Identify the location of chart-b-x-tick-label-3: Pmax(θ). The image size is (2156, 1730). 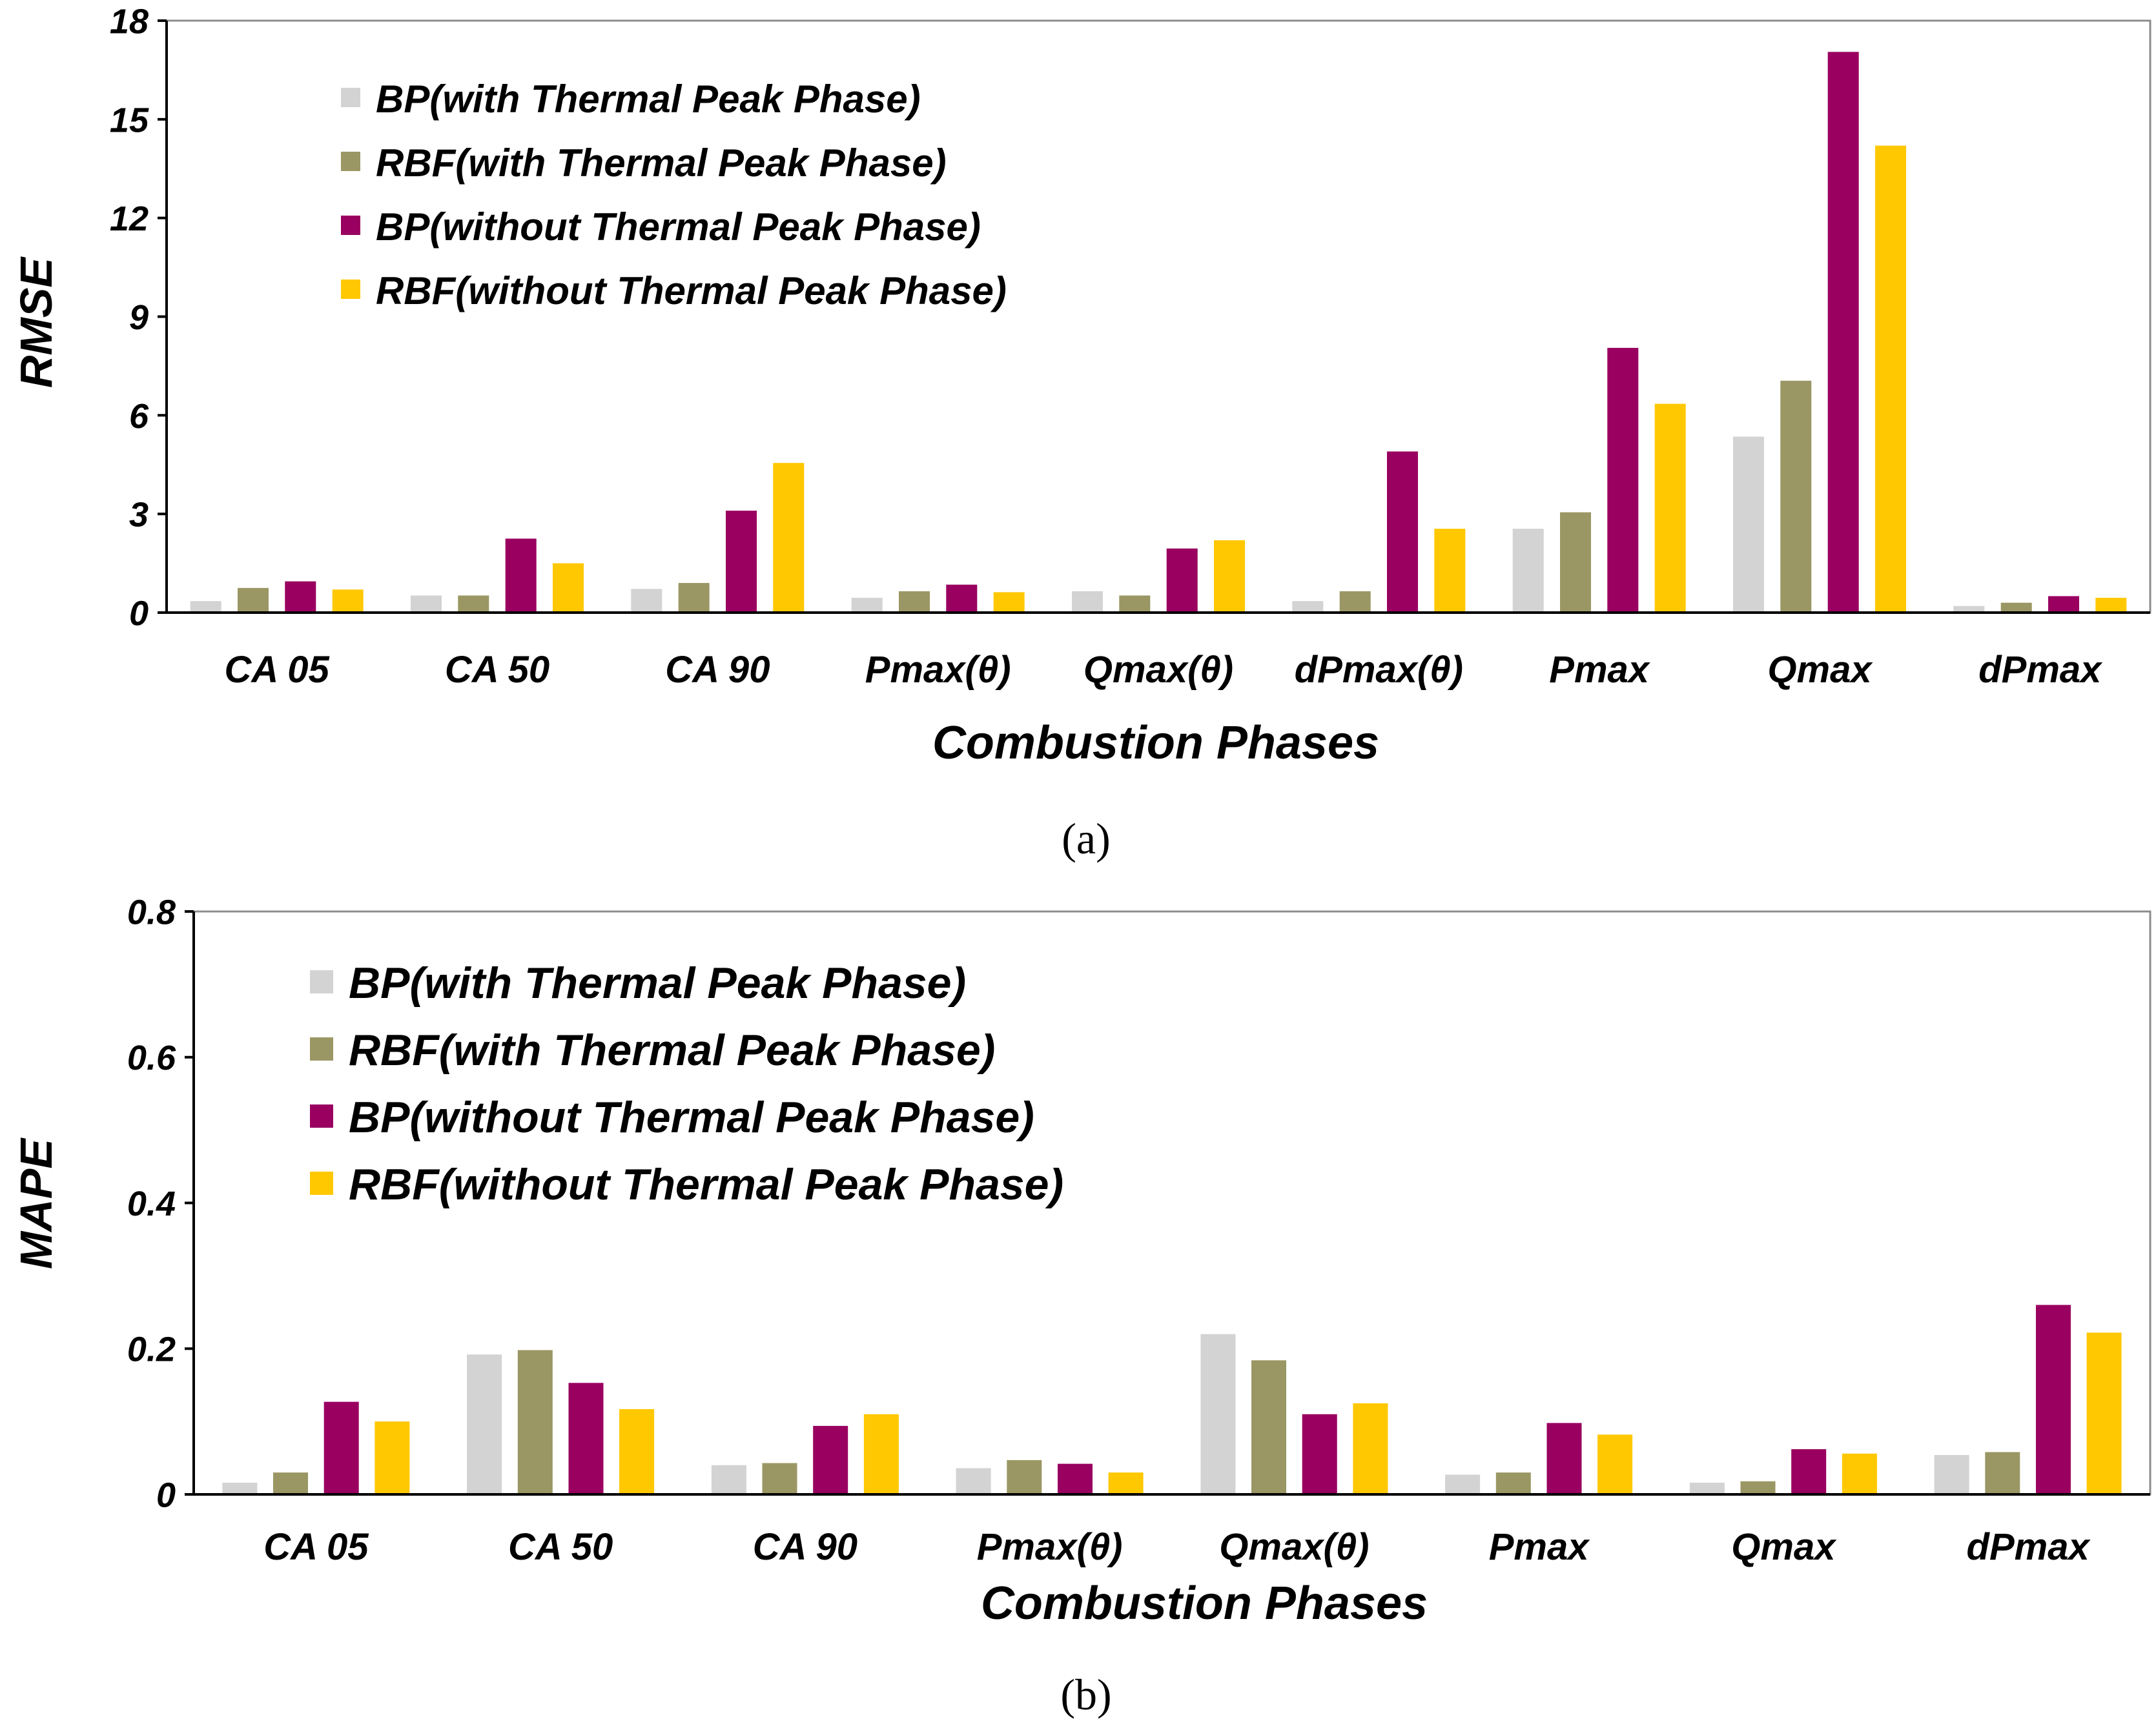
(1050, 1547).